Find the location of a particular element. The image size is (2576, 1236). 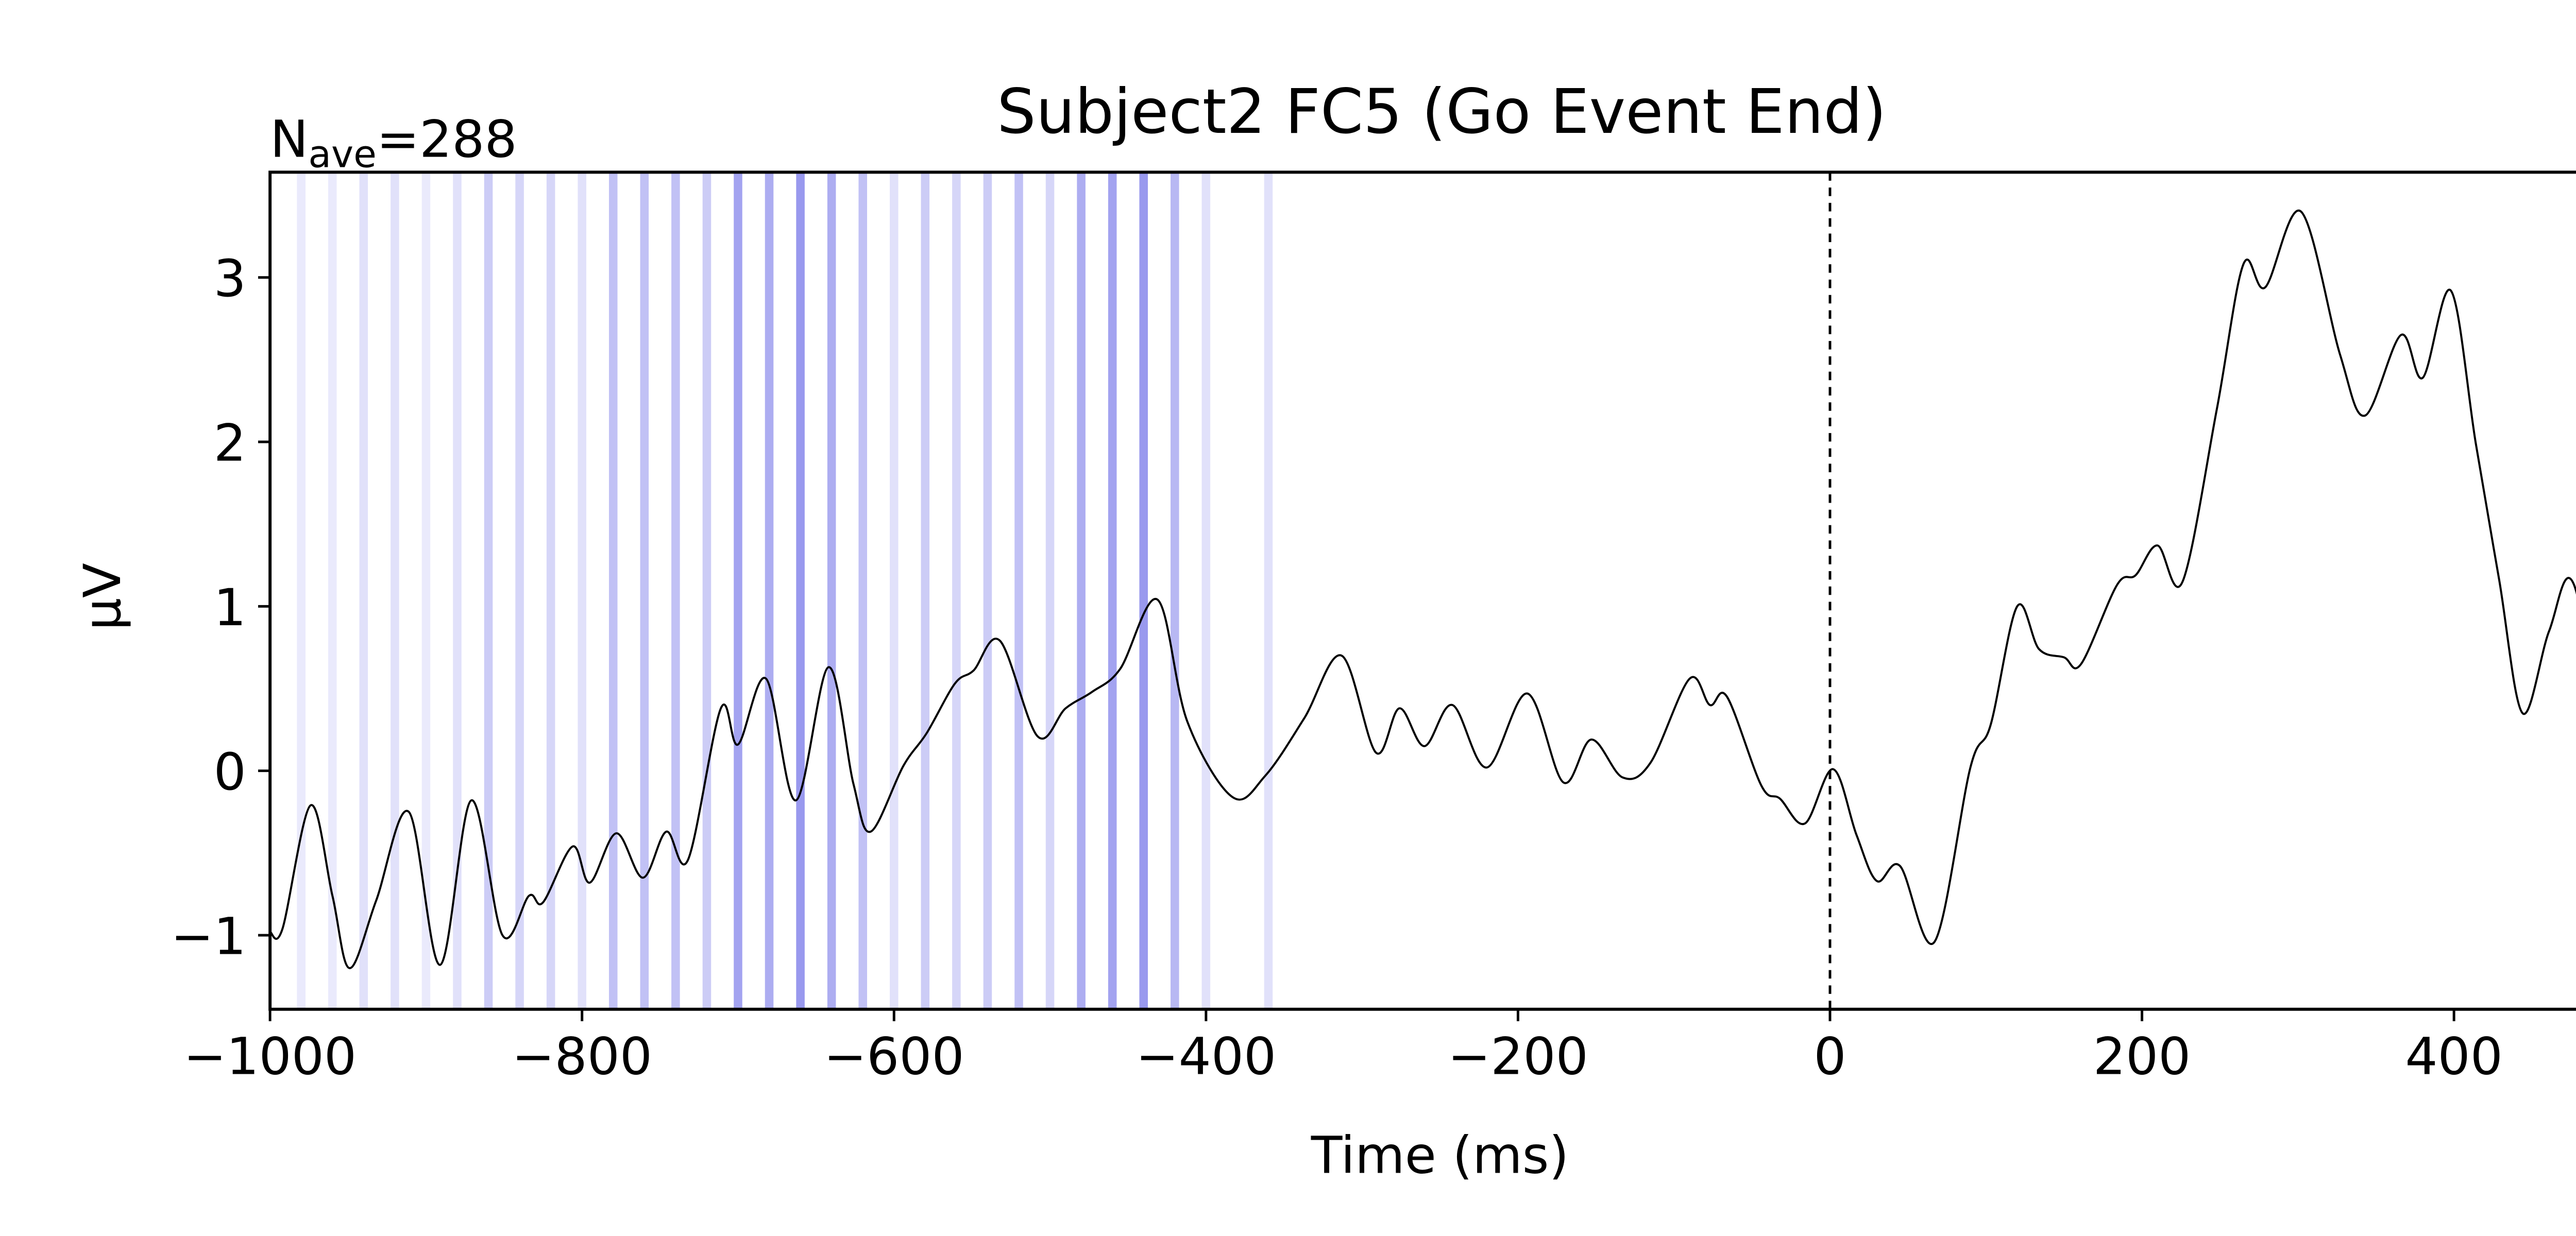

x-tick-label: 400 is located at coordinates (2454, 1057).